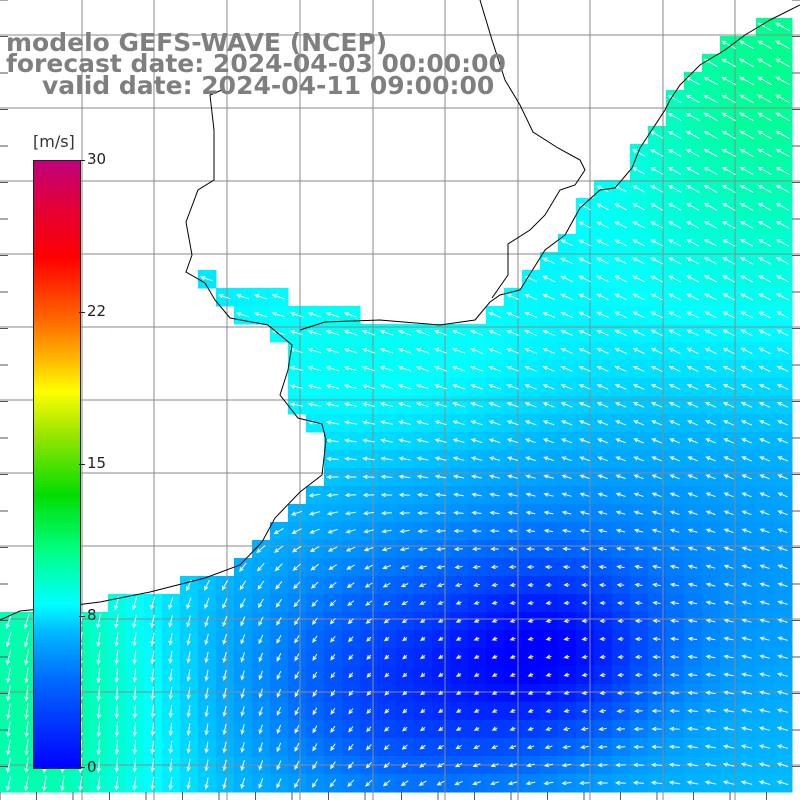  Describe the element at coordinates (82, 616) in the screenshot. I see `colorbar-tick` at that location.